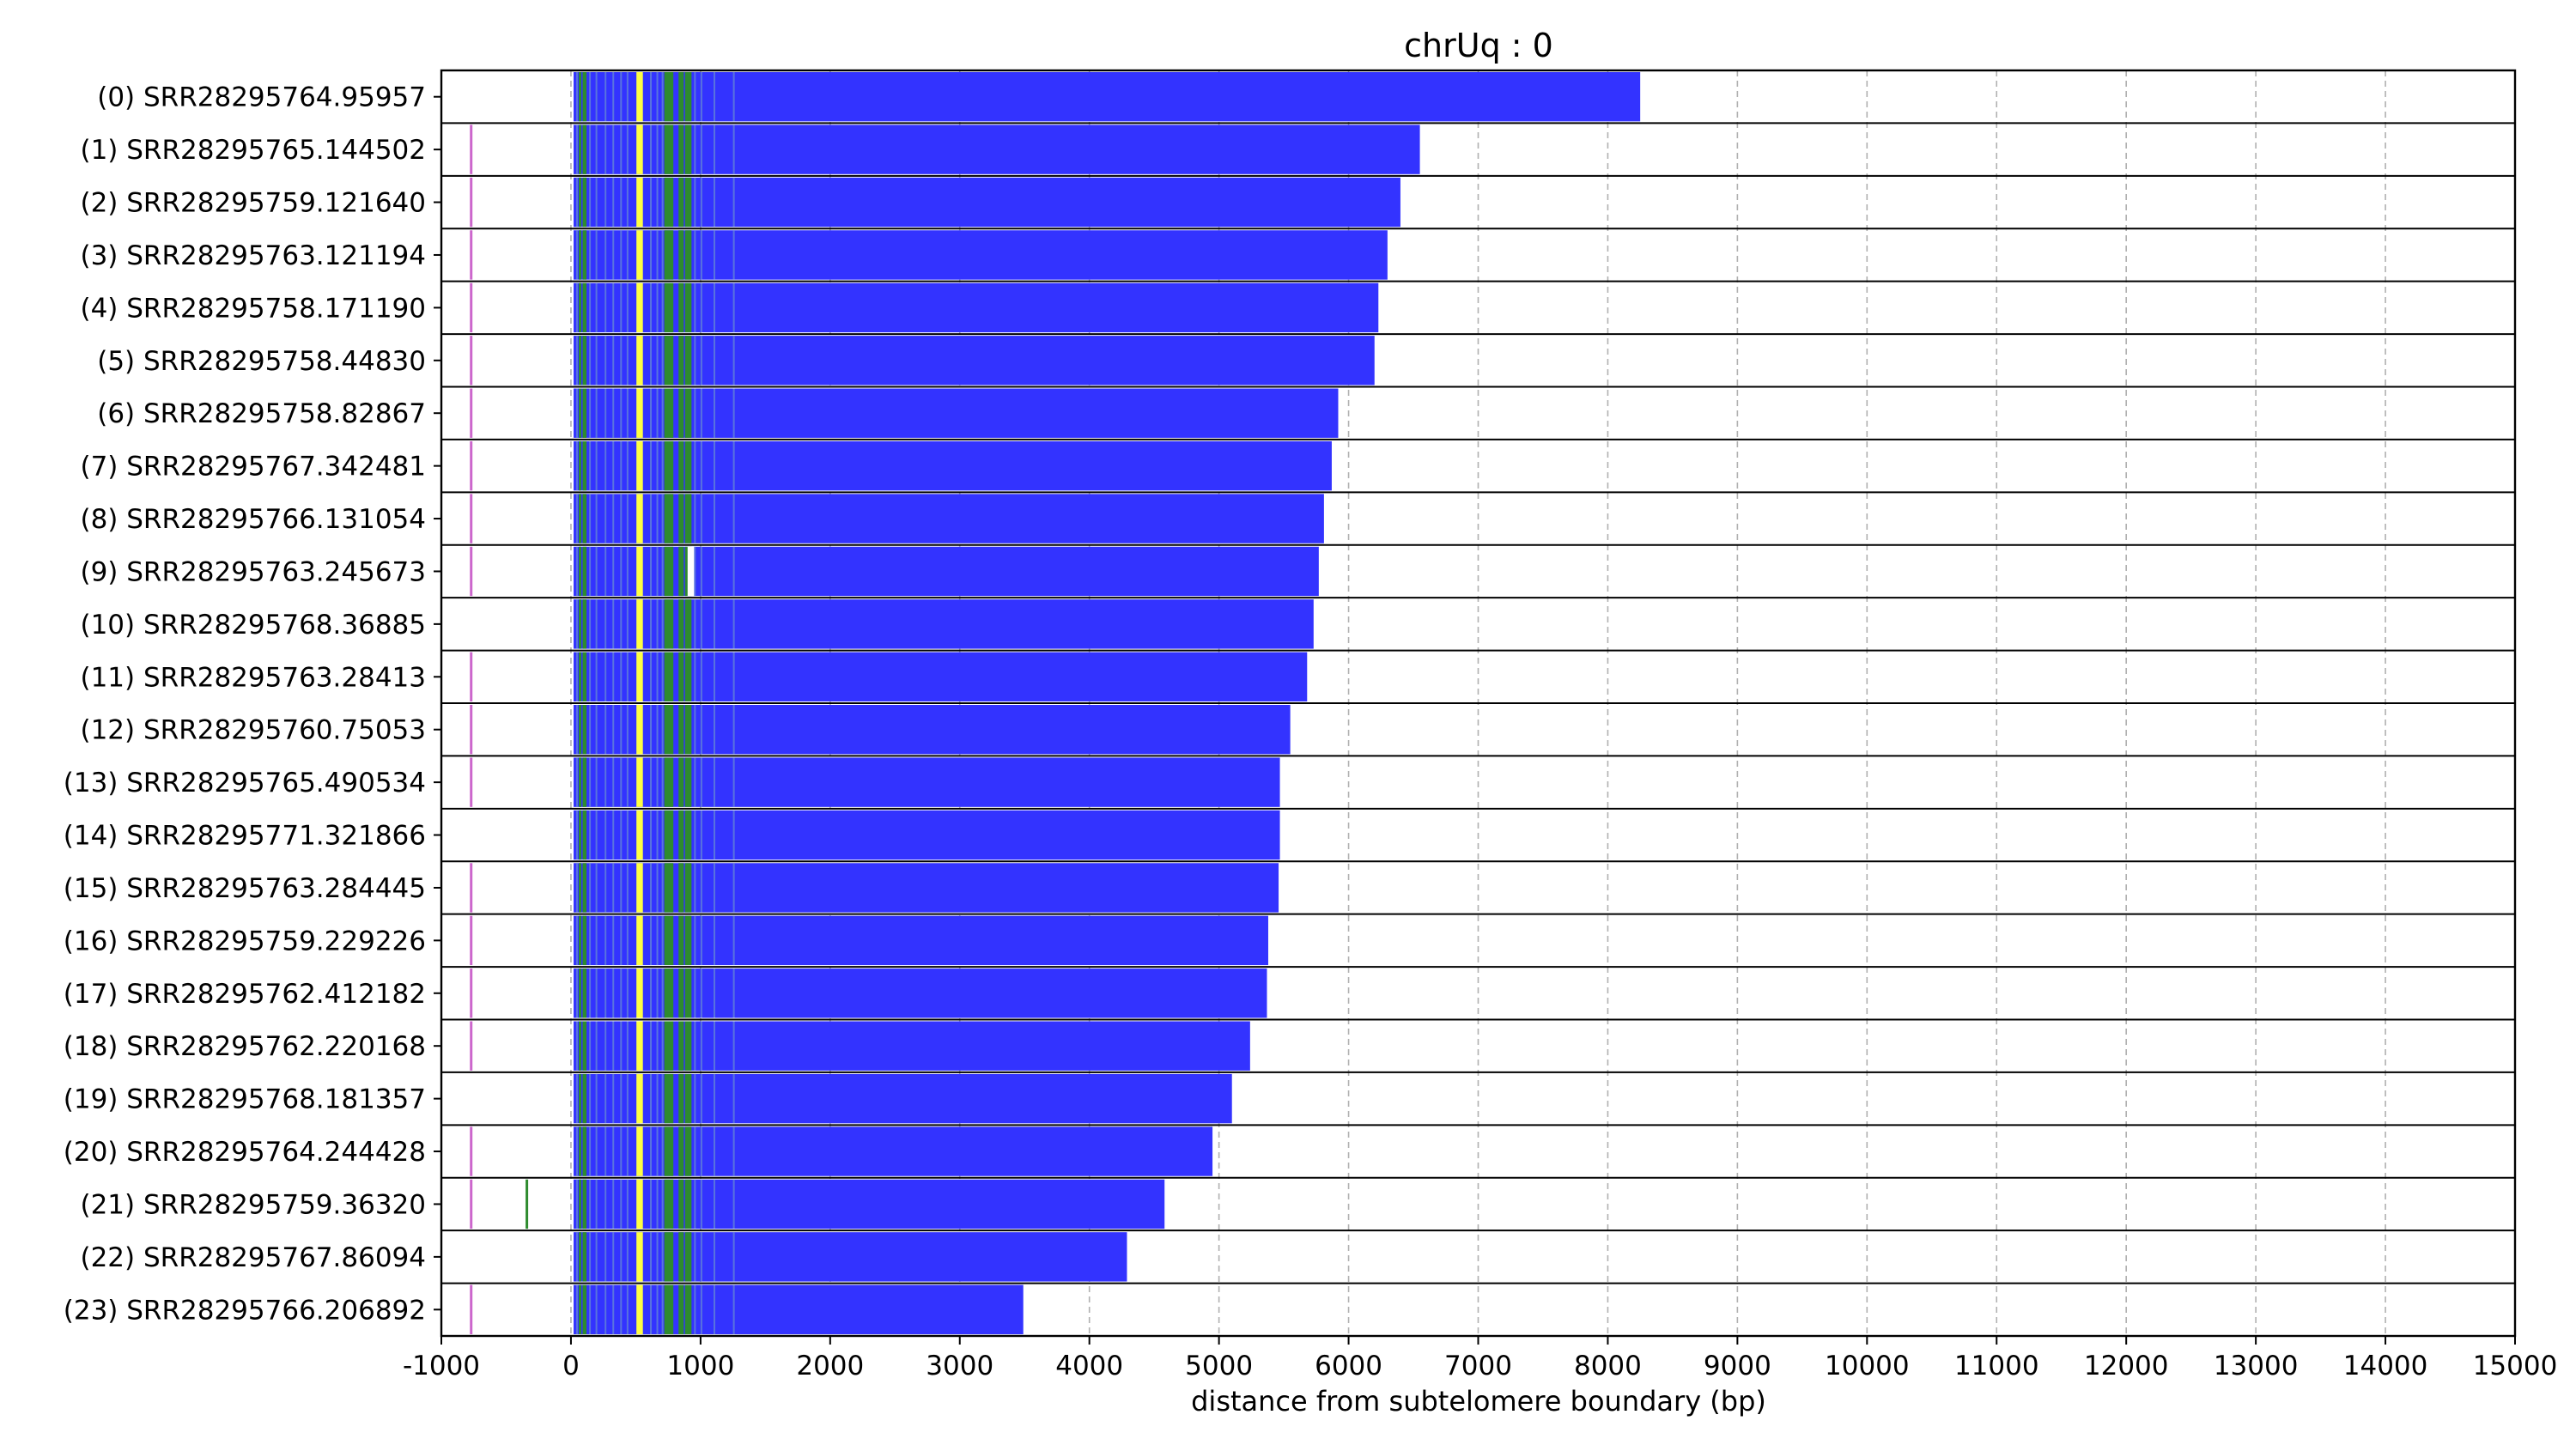 This screenshot has height=1445, width=2576. Describe the element at coordinates (830, 1366) in the screenshot. I see `x-tick-label: 2000` at that location.